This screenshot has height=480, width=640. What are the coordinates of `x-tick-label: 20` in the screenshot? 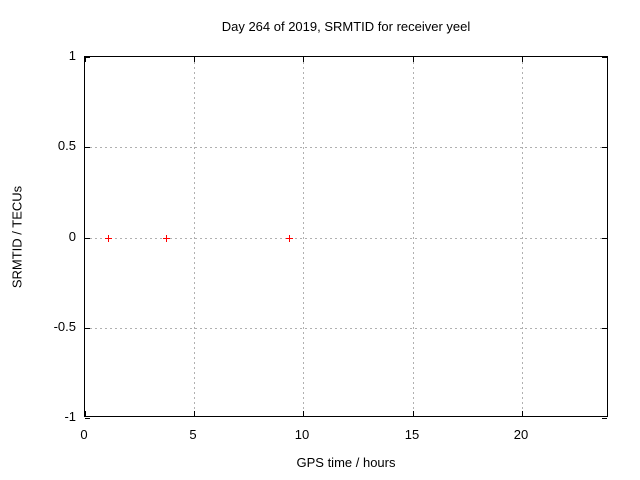 It's located at (521, 434).